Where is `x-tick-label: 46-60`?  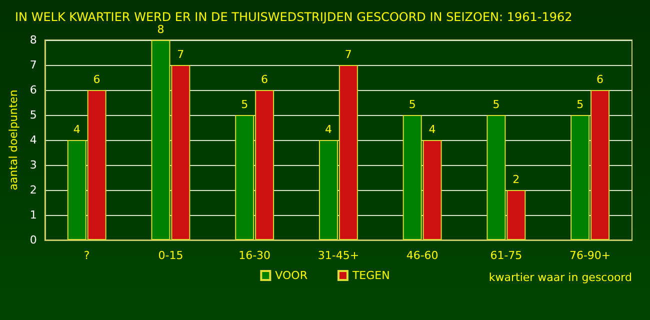 x-tick-label: 46-60 is located at coordinates (422, 255).